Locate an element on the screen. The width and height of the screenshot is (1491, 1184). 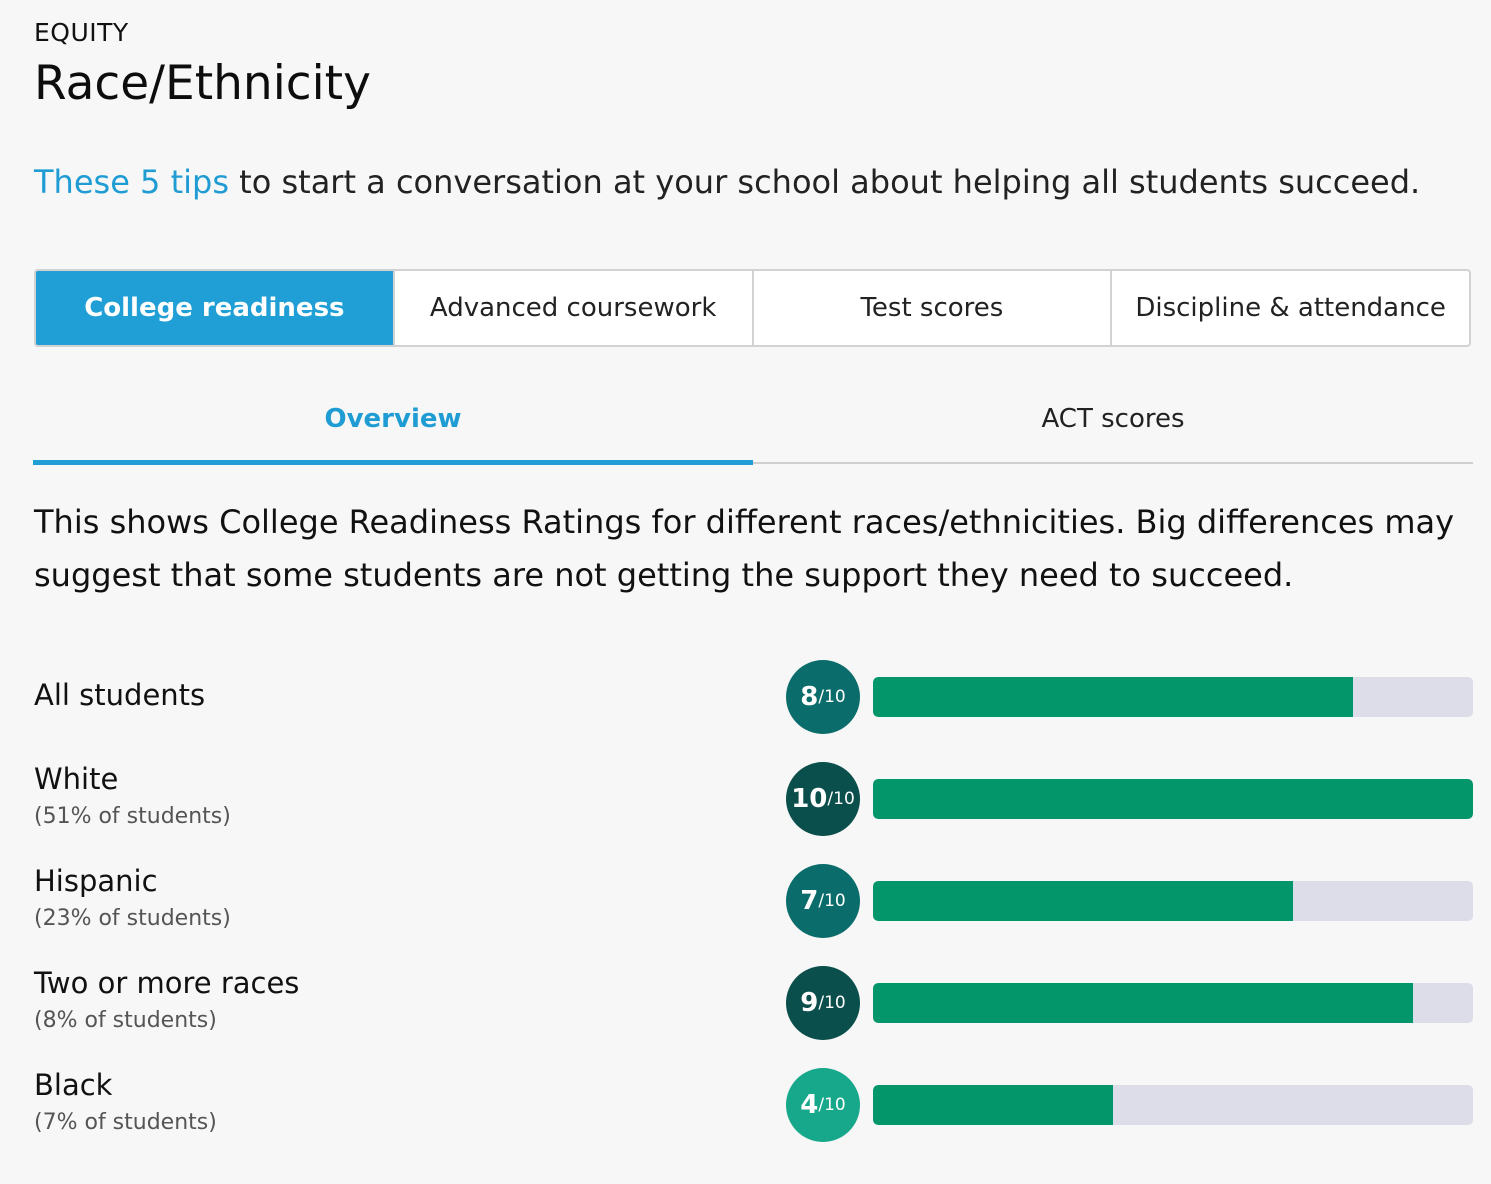
rating-badge: 4/10 is located at coordinates (823, 1105).